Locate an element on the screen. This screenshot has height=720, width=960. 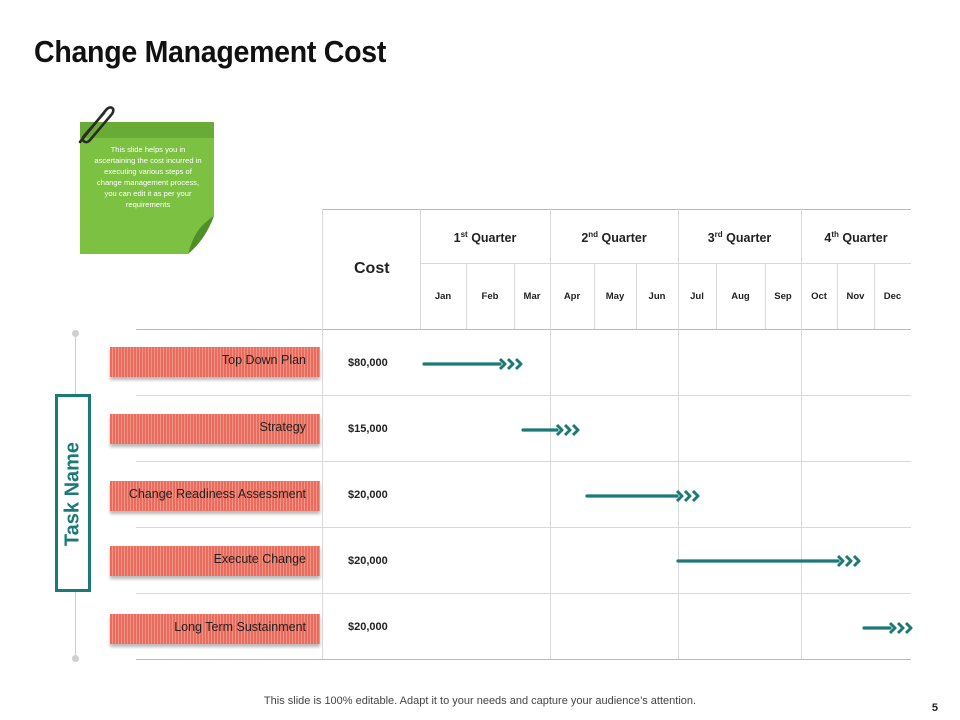
task-bar: Execute Change is located at coordinates (215, 561).